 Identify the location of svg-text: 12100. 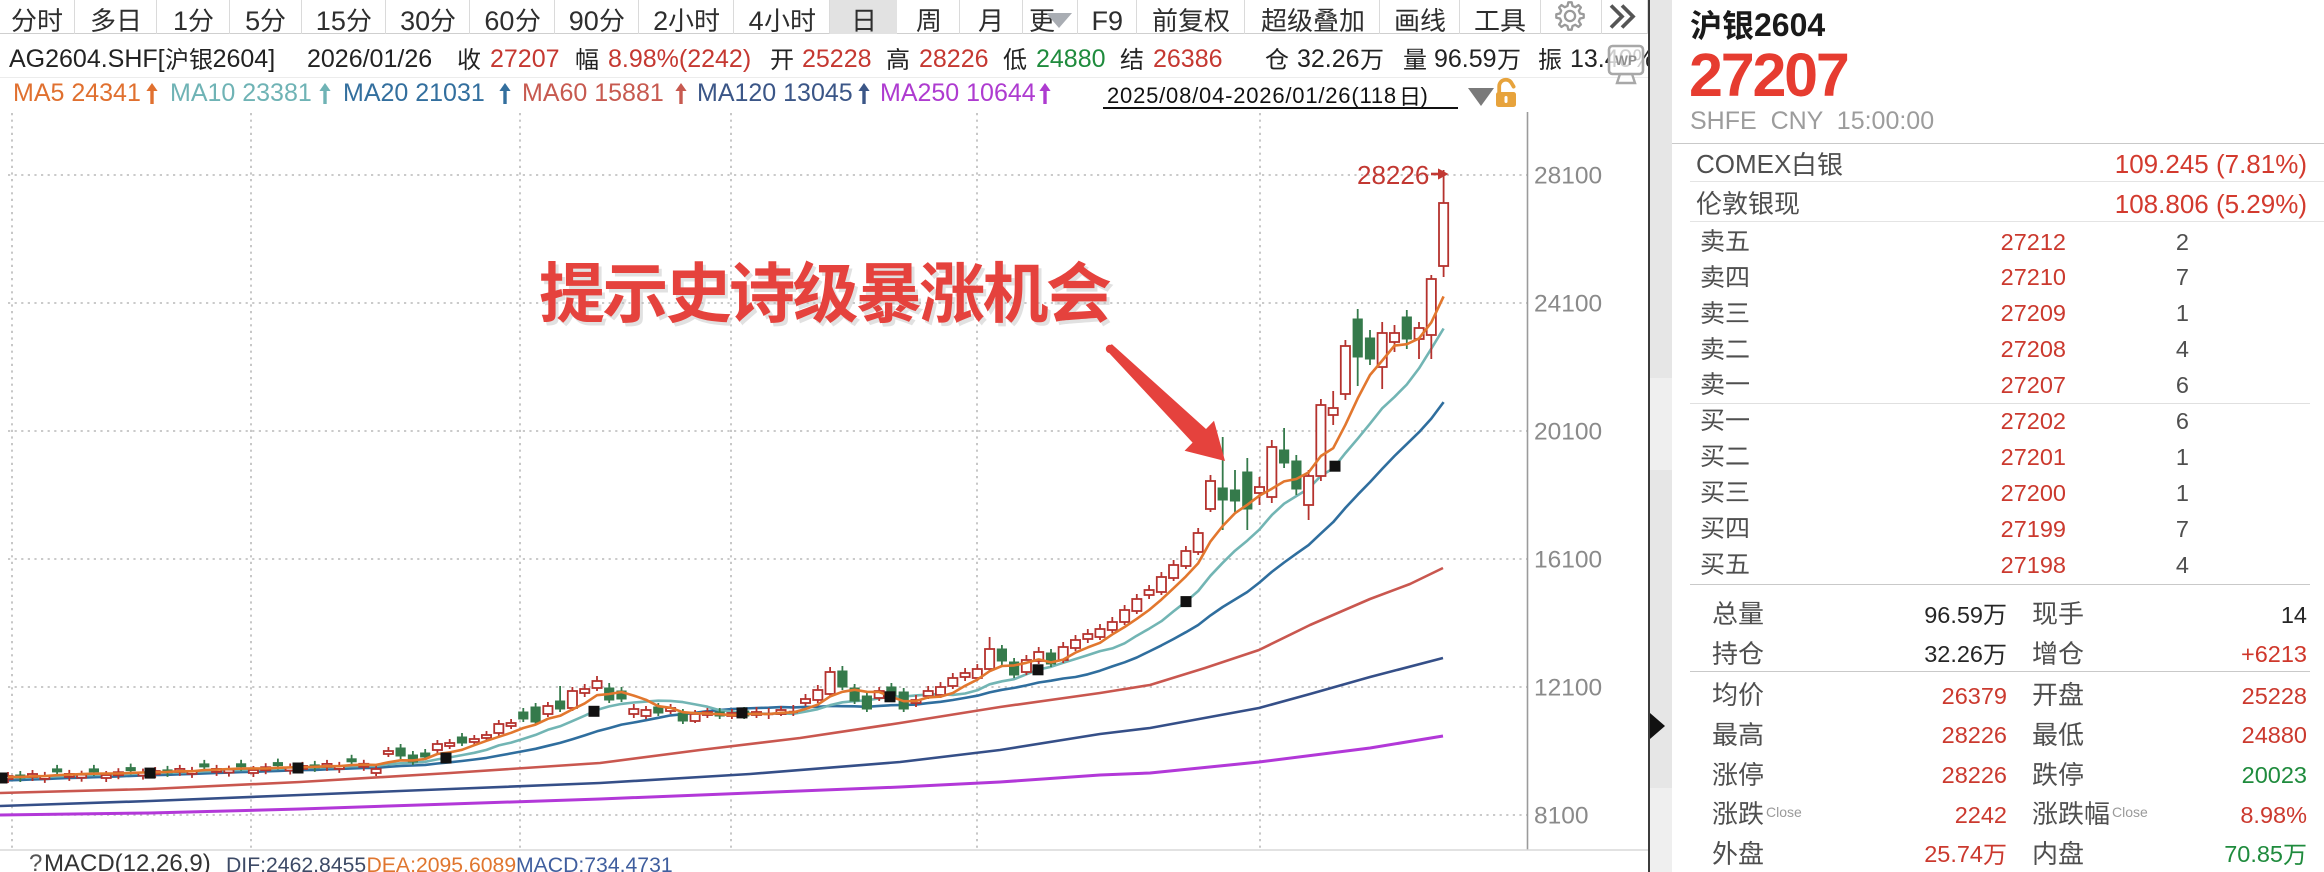
(1568, 688).